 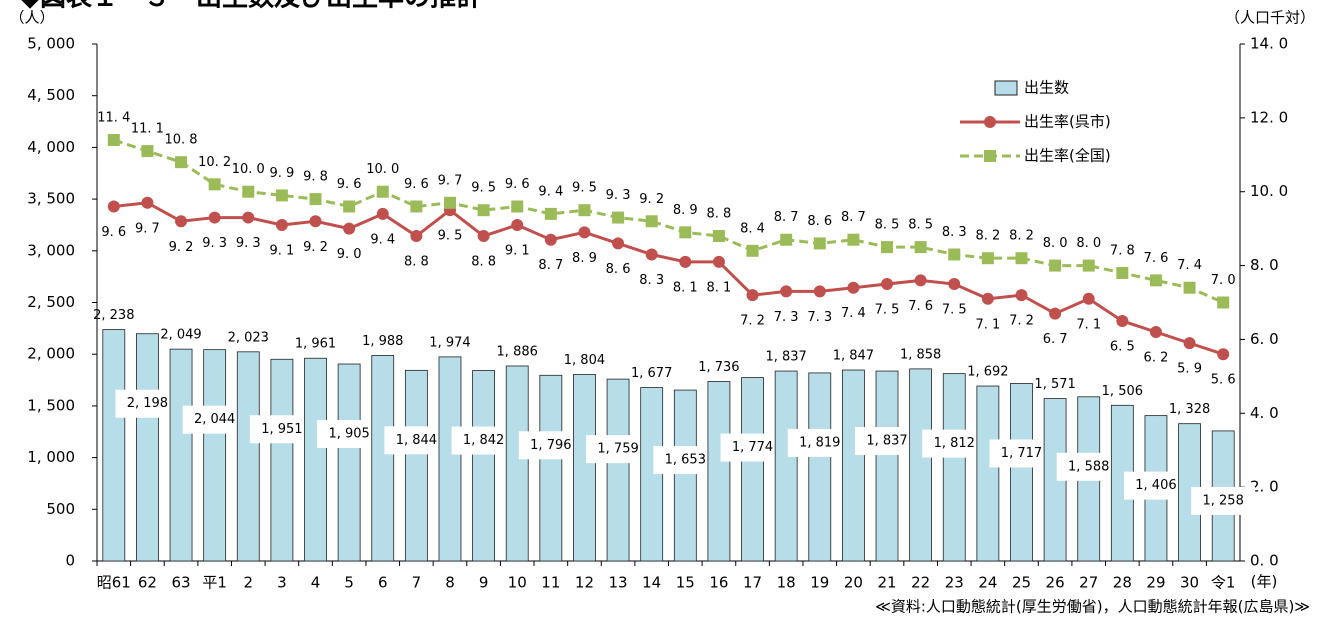 What do you see at coordinates (1155, 485) in the screenshot?
I see `bar-value-label: 1, 406` at bounding box center [1155, 485].